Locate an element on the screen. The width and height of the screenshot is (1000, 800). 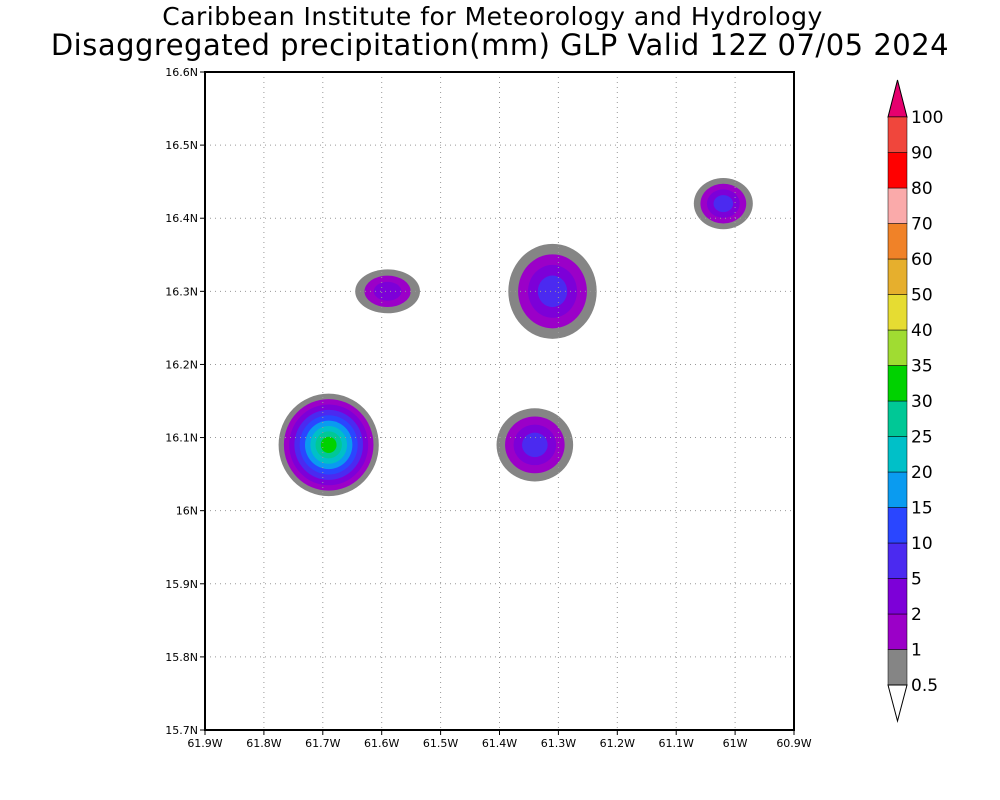
colorbar-label: 15 is located at coordinates (922, 509).